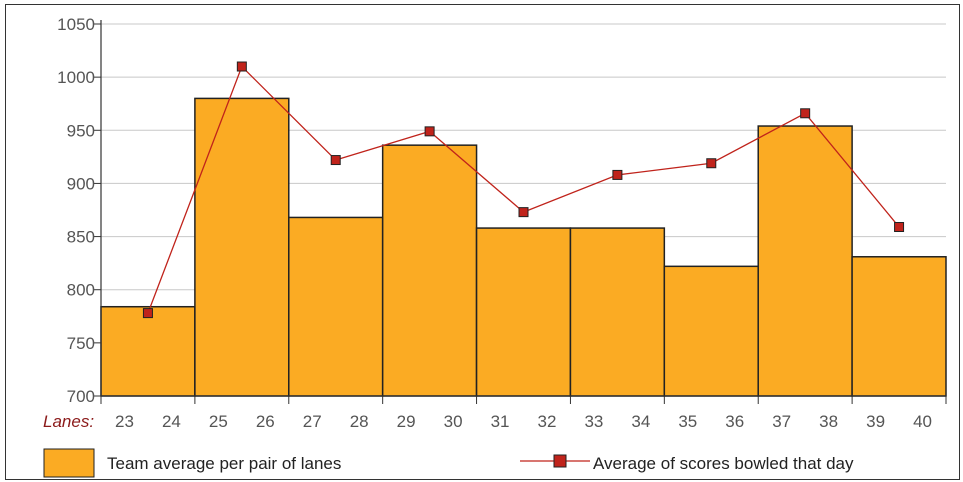 The height and width of the screenshot is (482, 963). What do you see at coordinates (922, 421) in the screenshot?
I see `x-tick-label: 40` at bounding box center [922, 421].